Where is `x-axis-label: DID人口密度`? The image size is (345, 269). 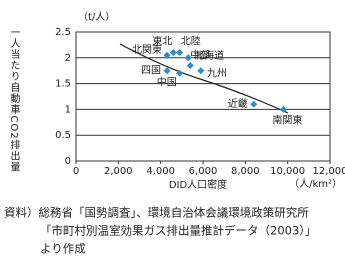
x-axis-label: DID人口密度 is located at coordinates (198, 184).